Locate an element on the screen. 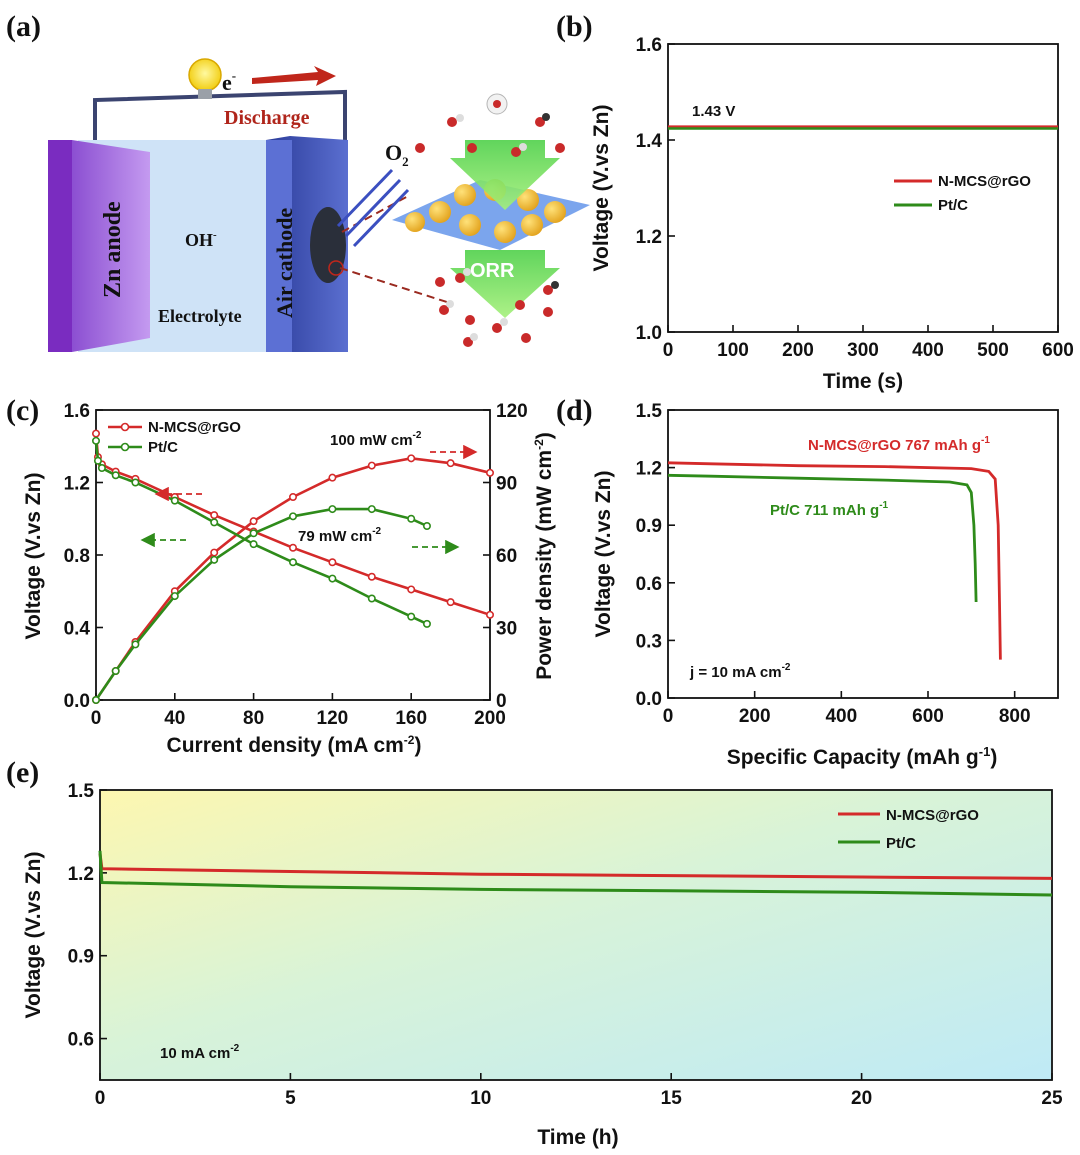 The image size is (1080, 1155). panel-label-b: (b) is located at coordinates (574, 26).